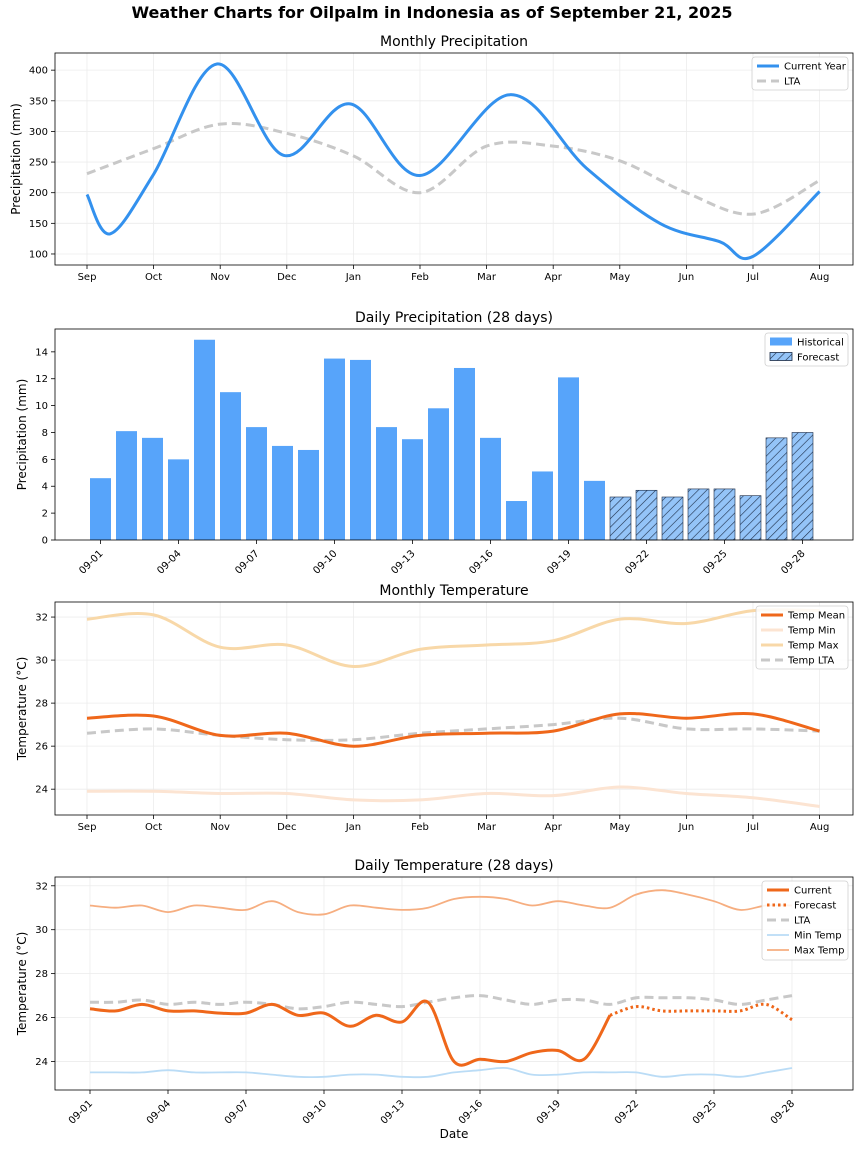  Describe the element at coordinates (781, 356) in the screenshot. I see `legend-swatch-hatch` at that location.